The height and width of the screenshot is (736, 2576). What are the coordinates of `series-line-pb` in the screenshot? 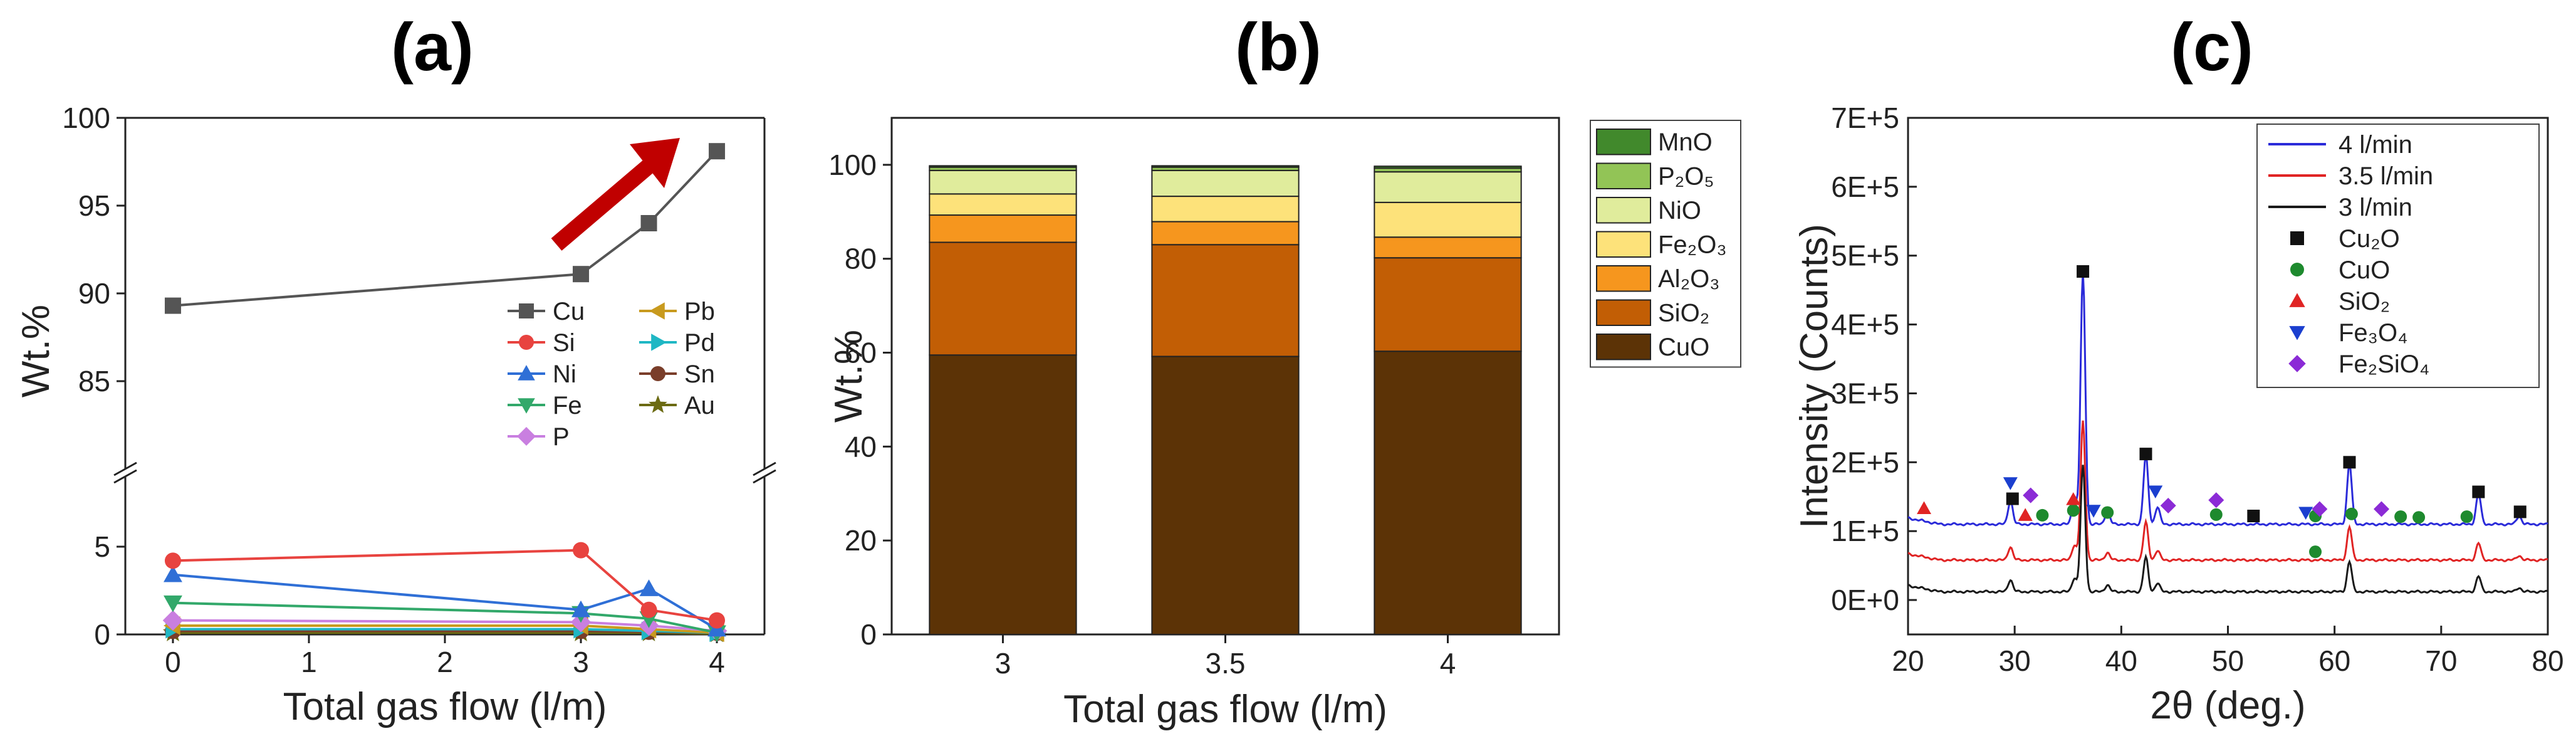 It's located at (444, 629).